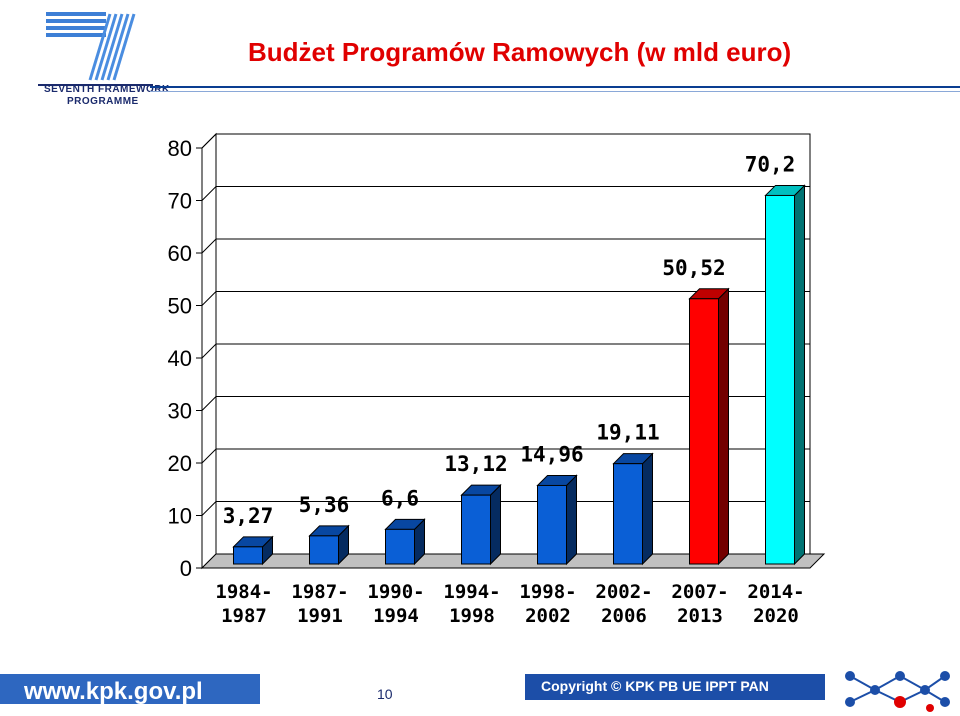 This screenshot has width=960, height=716. Describe the element at coordinates (103, 101) in the screenshot. I see `logo-text-line2: PROGRAMME` at that location.